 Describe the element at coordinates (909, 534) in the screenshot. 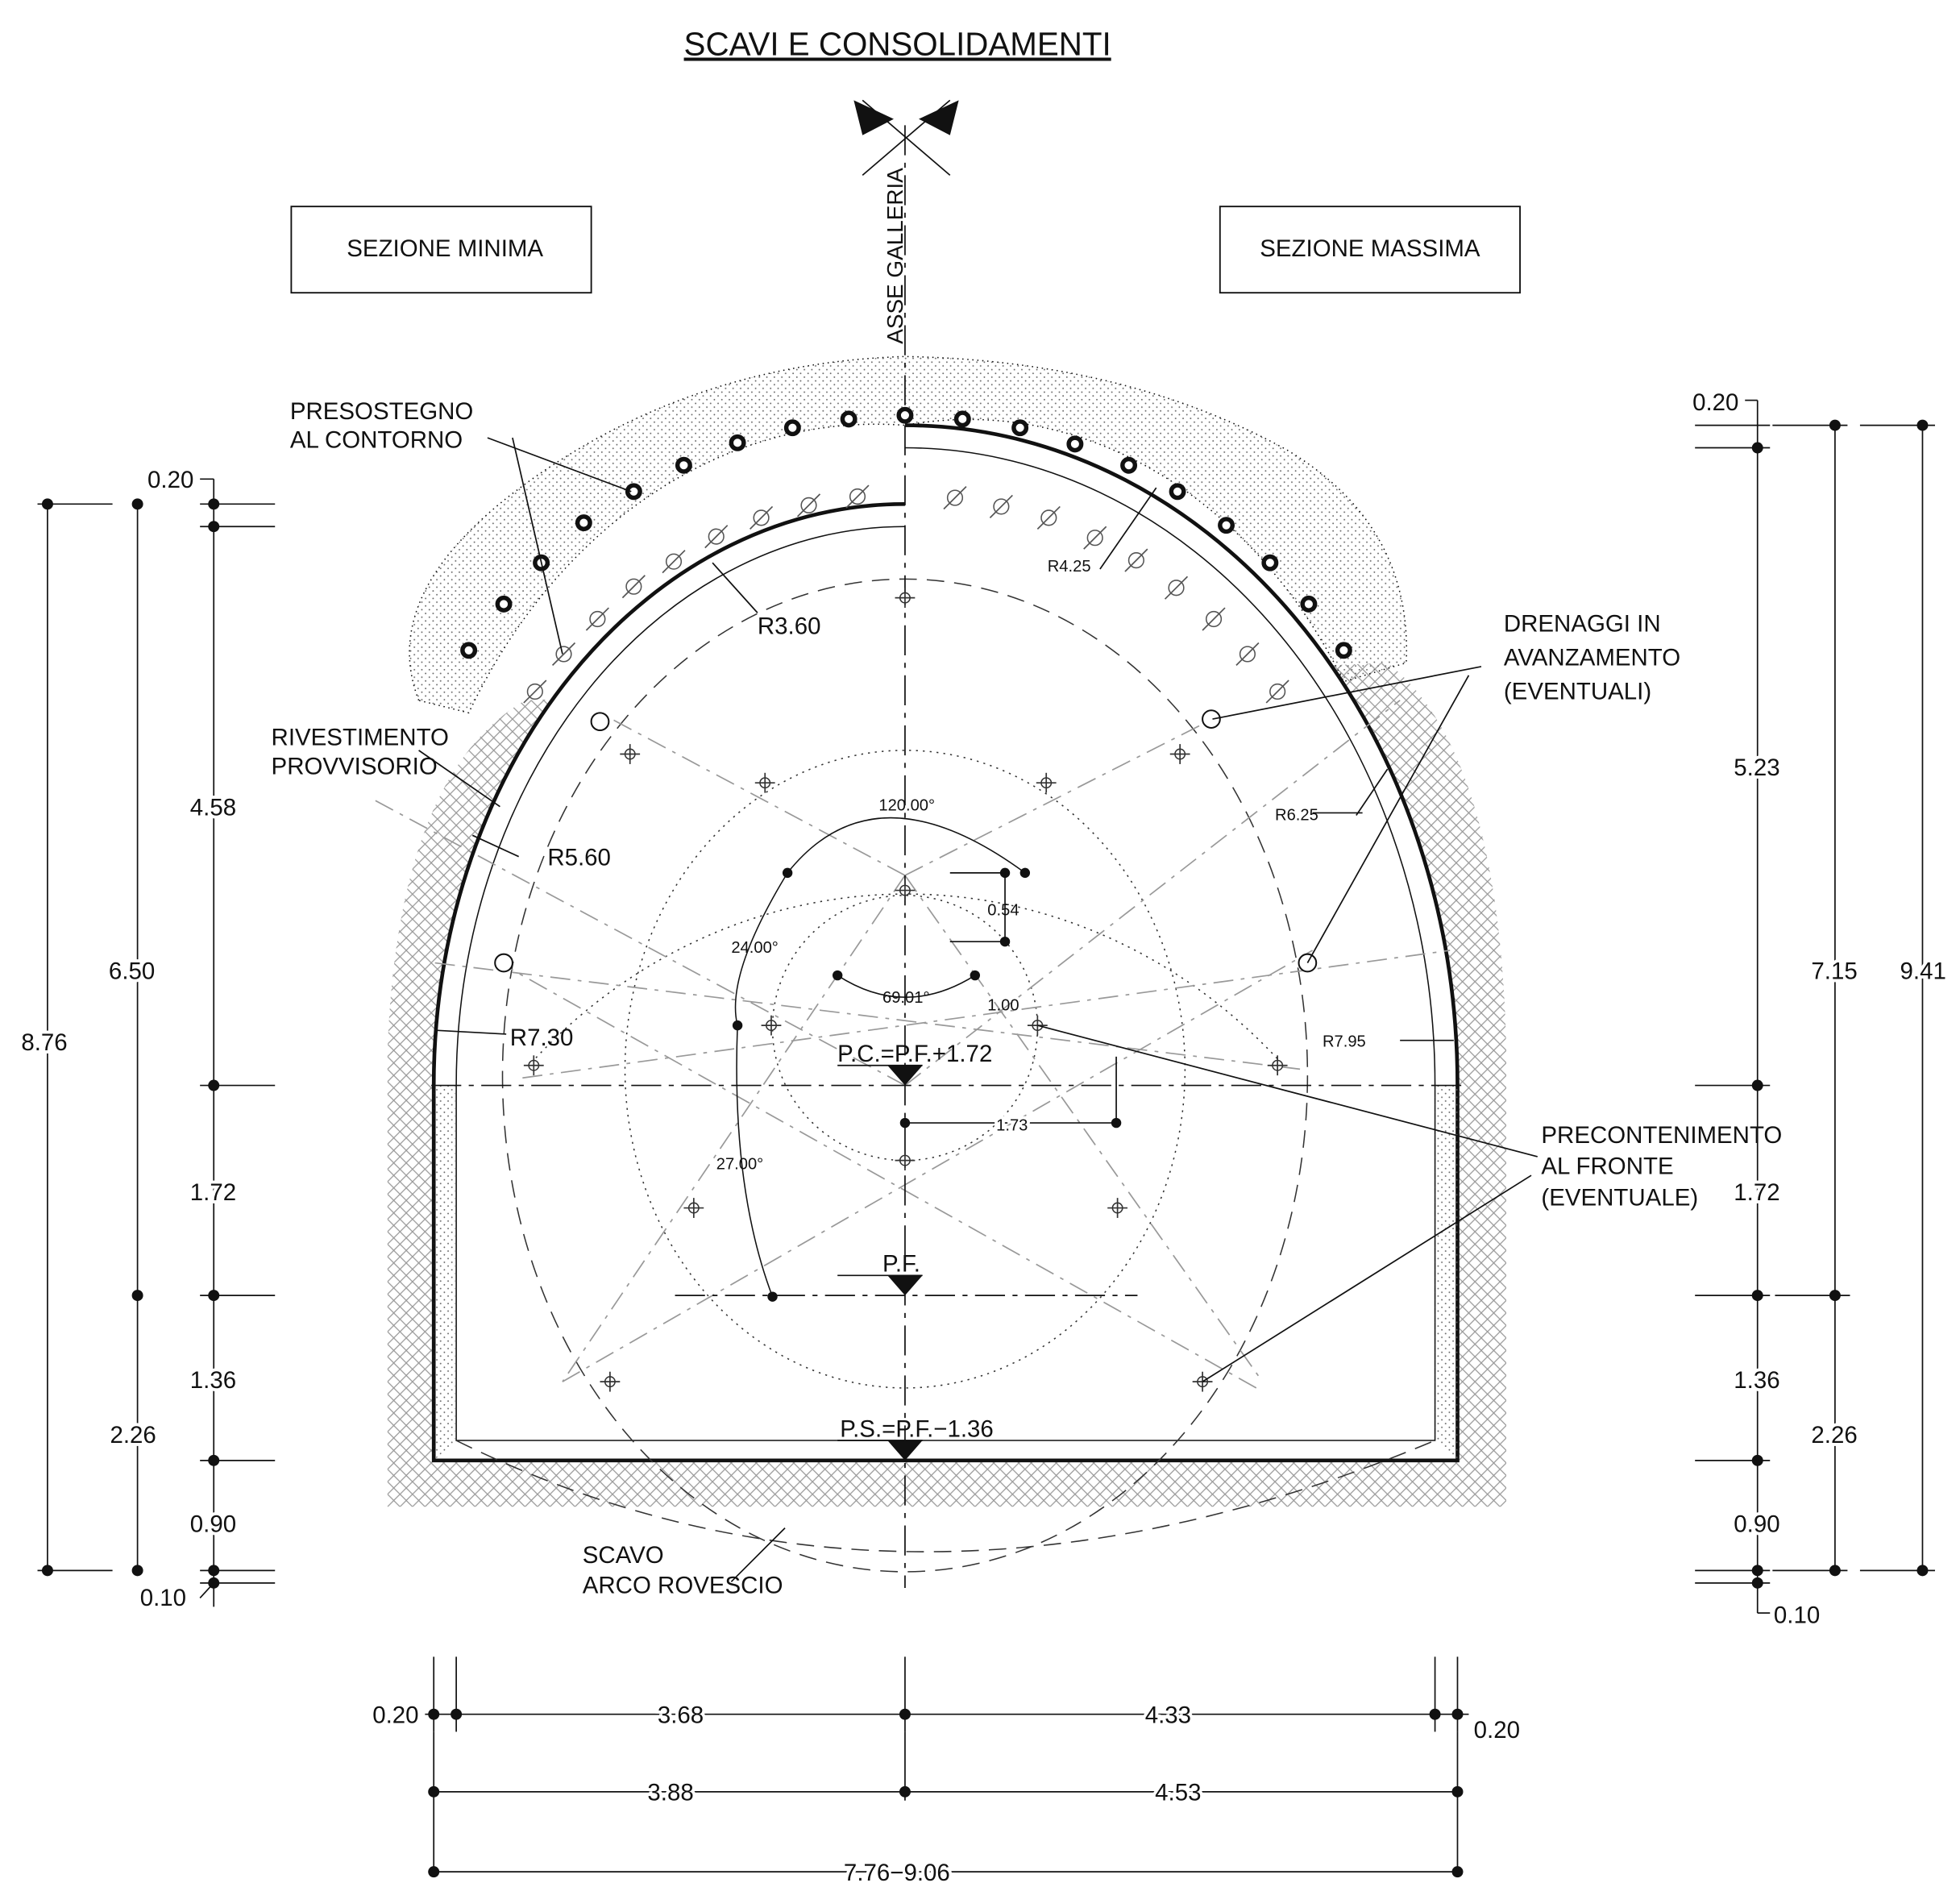

I see `consolidated-zone` at that location.